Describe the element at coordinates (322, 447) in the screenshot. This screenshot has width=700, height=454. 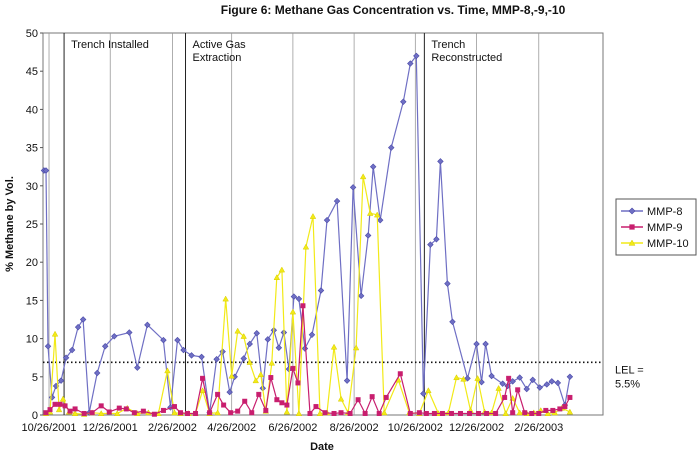
I see `x-axis-label: Date` at that location.